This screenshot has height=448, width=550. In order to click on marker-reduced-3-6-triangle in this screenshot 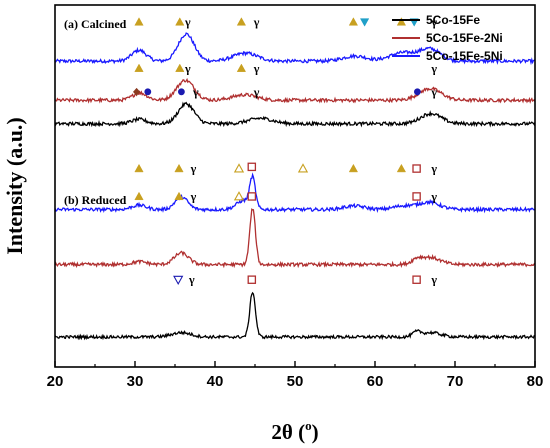, I will do `click(353, 168)`.